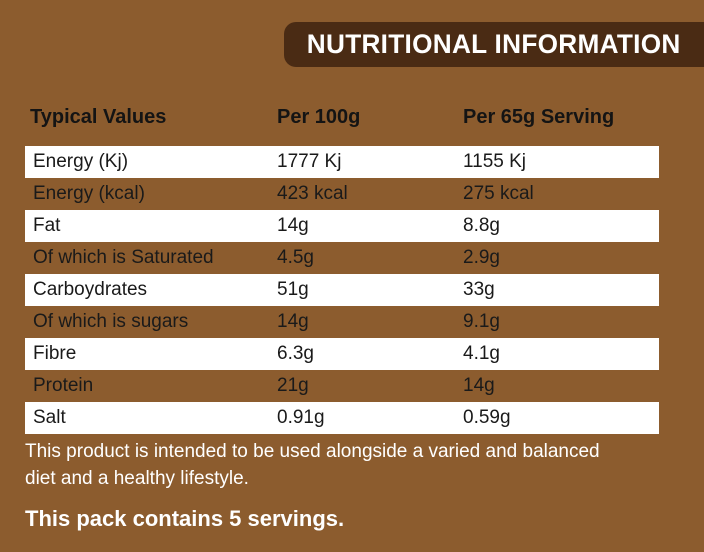 This screenshot has width=704, height=552. Describe the element at coordinates (312, 193) in the screenshot. I see `per-100g-value: 423 kcal` at that location.